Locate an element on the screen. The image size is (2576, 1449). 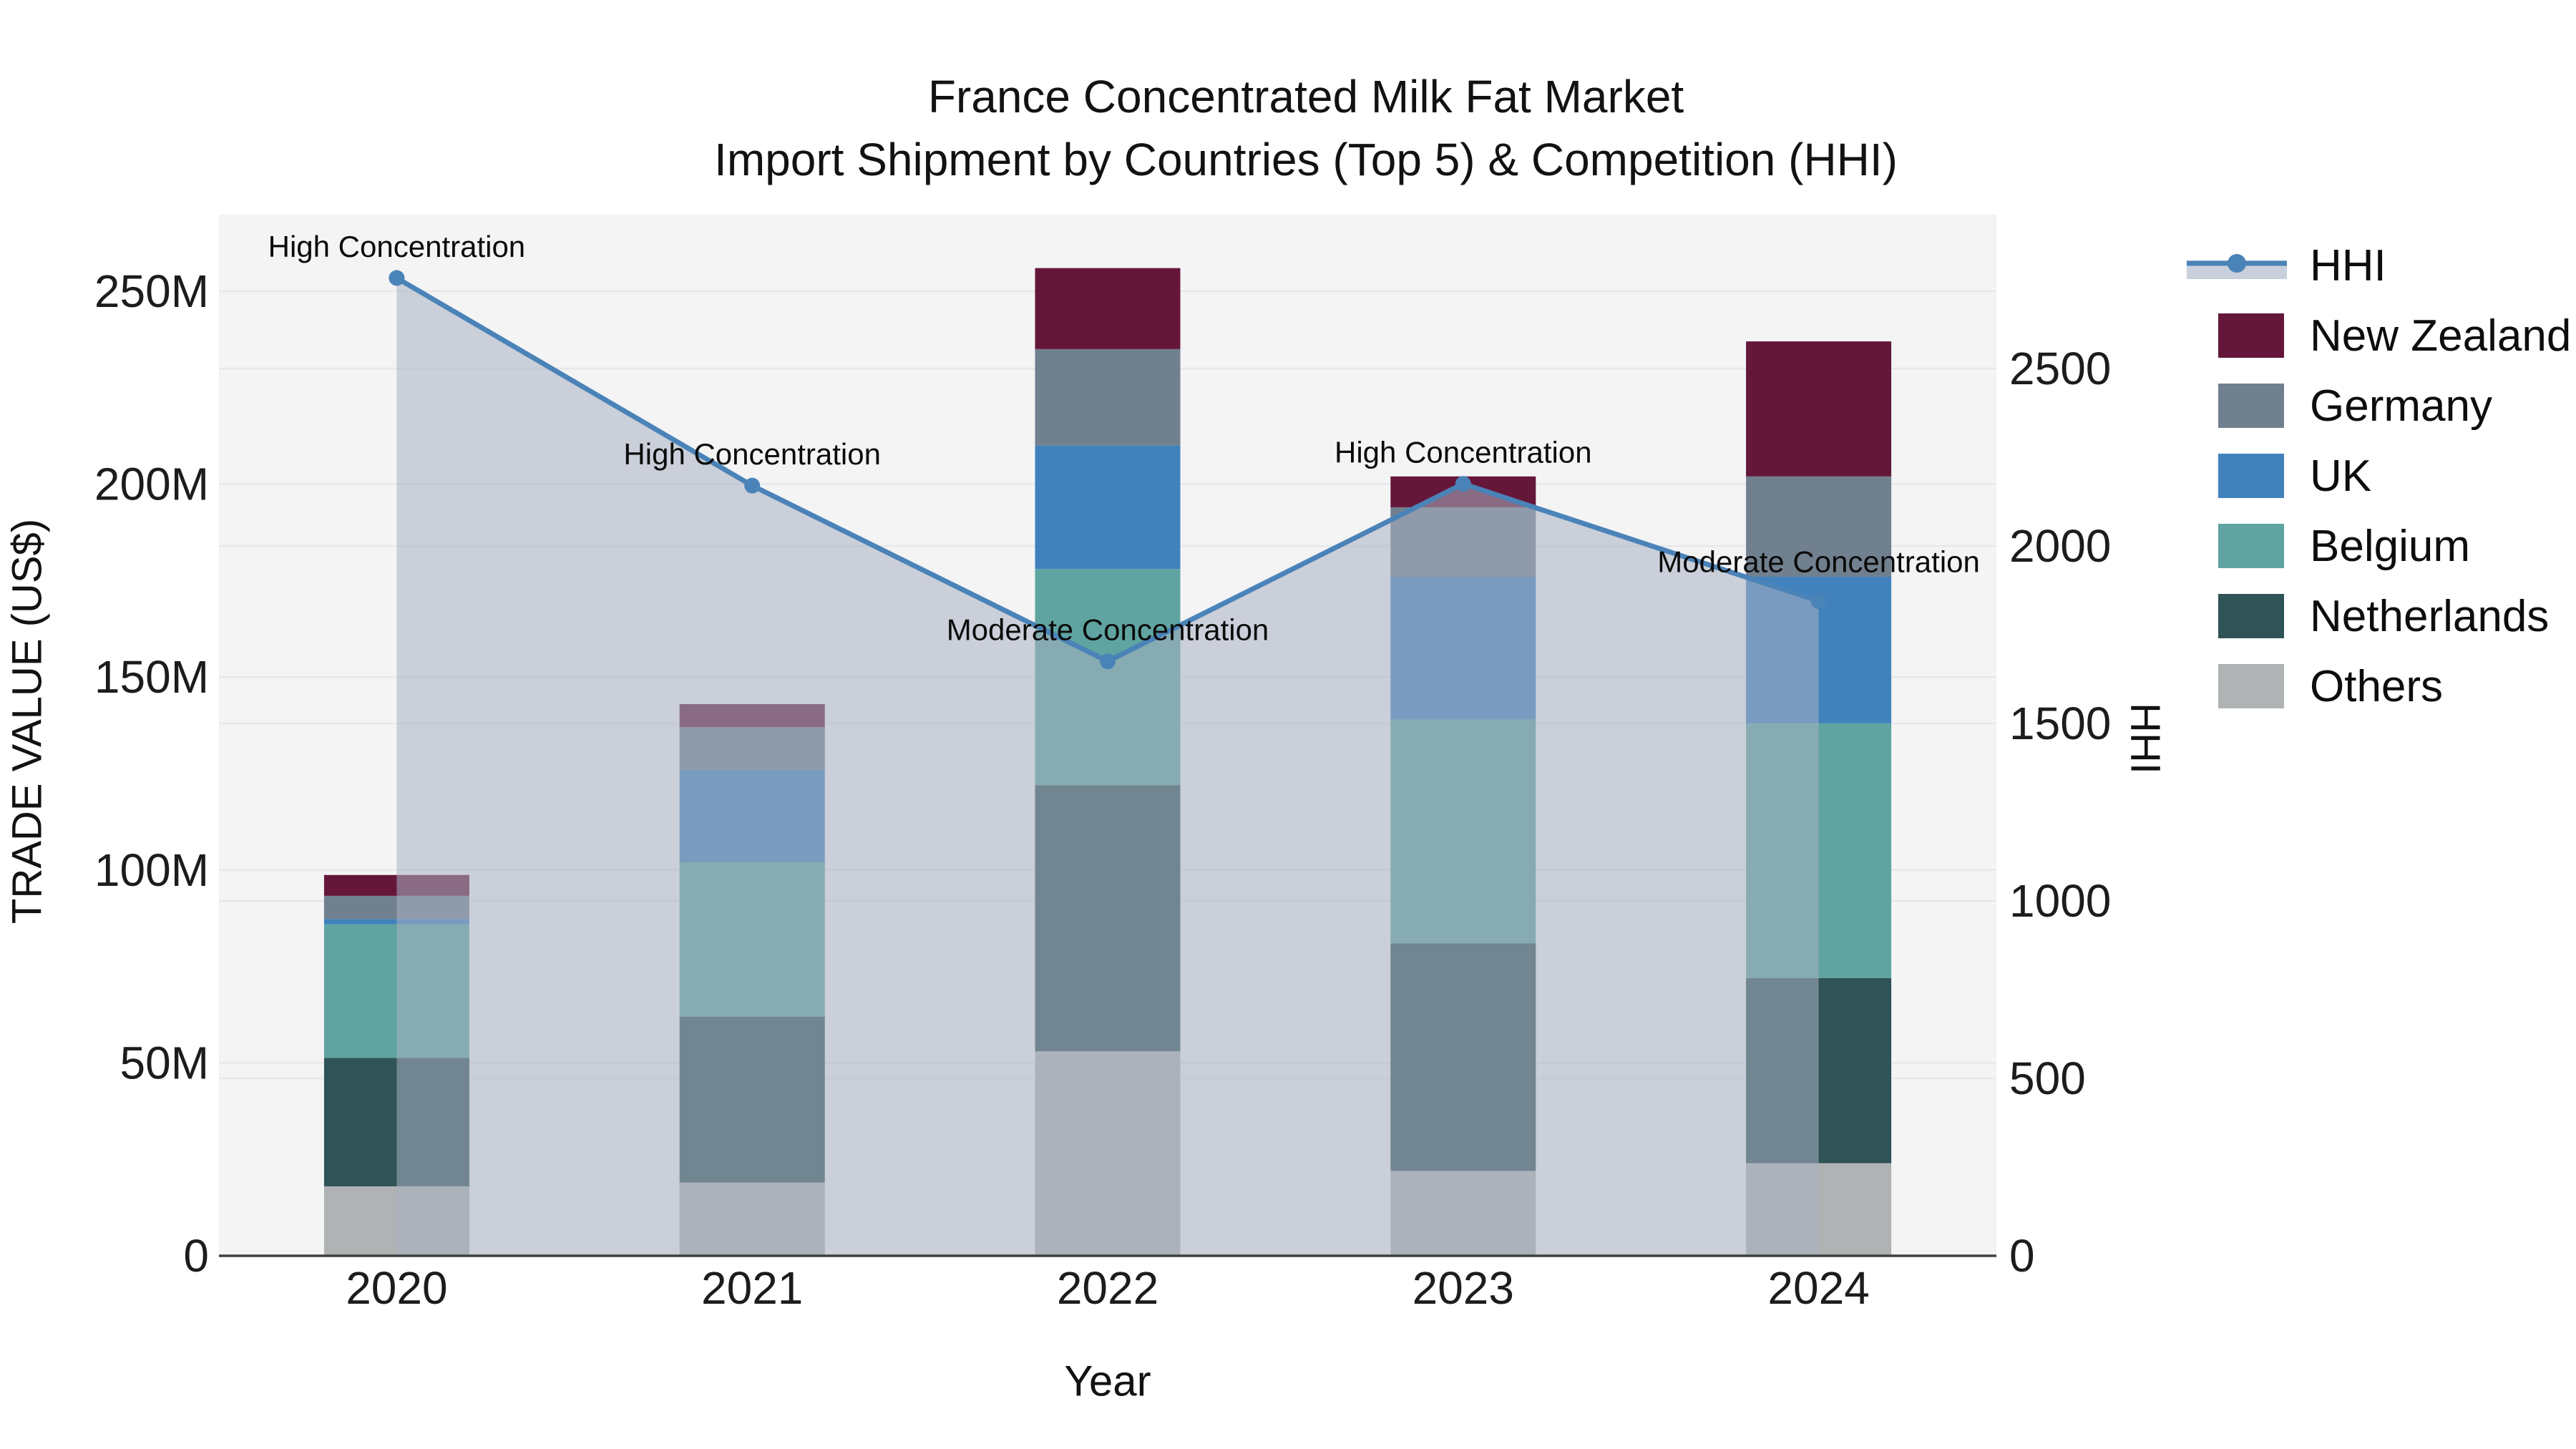
y-left-tick-200M: 200M is located at coordinates (151, 484).